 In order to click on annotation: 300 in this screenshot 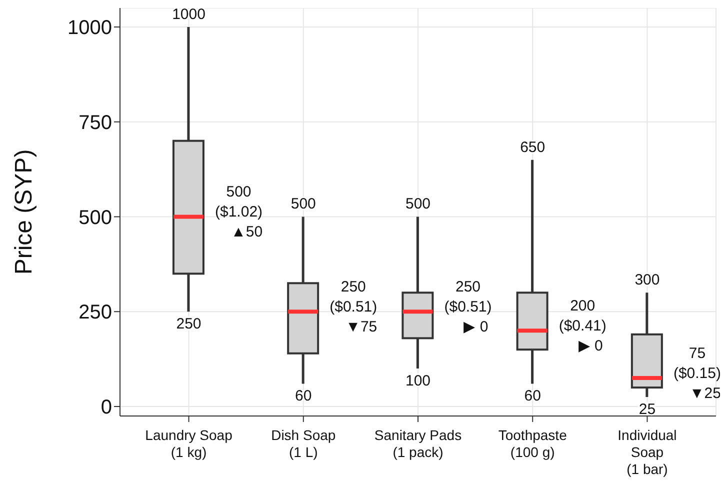, I will do `click(647, 280)`.